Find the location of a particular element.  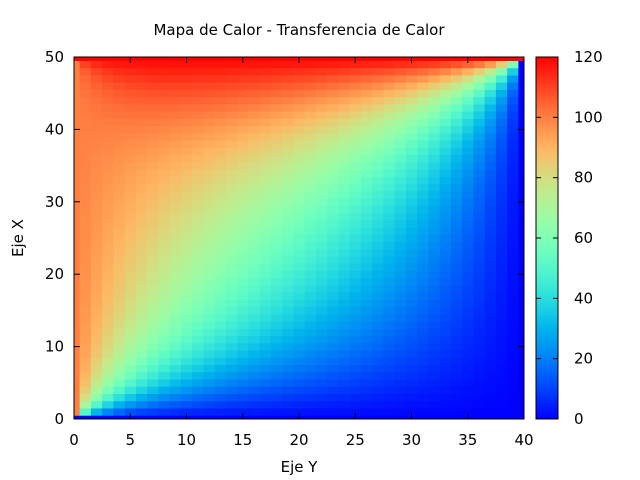

y-axis-label: Eje X is located at coordinates (18, 238).